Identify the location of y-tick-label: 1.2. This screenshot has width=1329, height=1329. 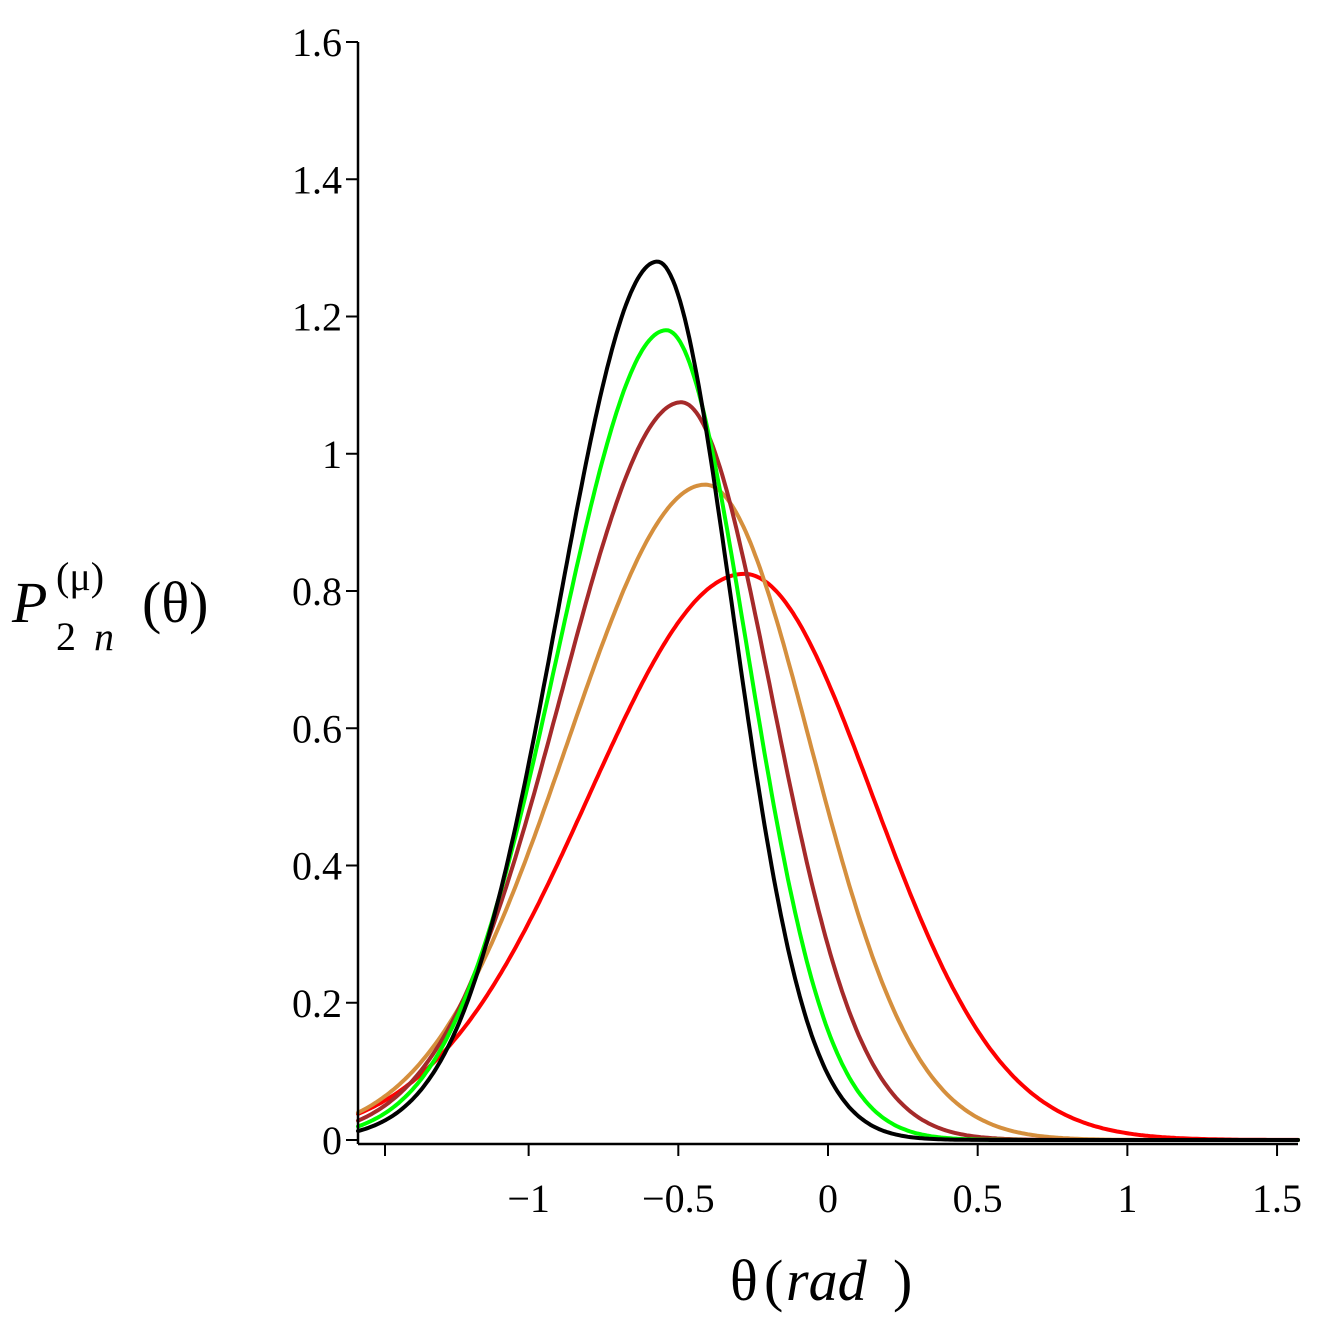
(317, 317).